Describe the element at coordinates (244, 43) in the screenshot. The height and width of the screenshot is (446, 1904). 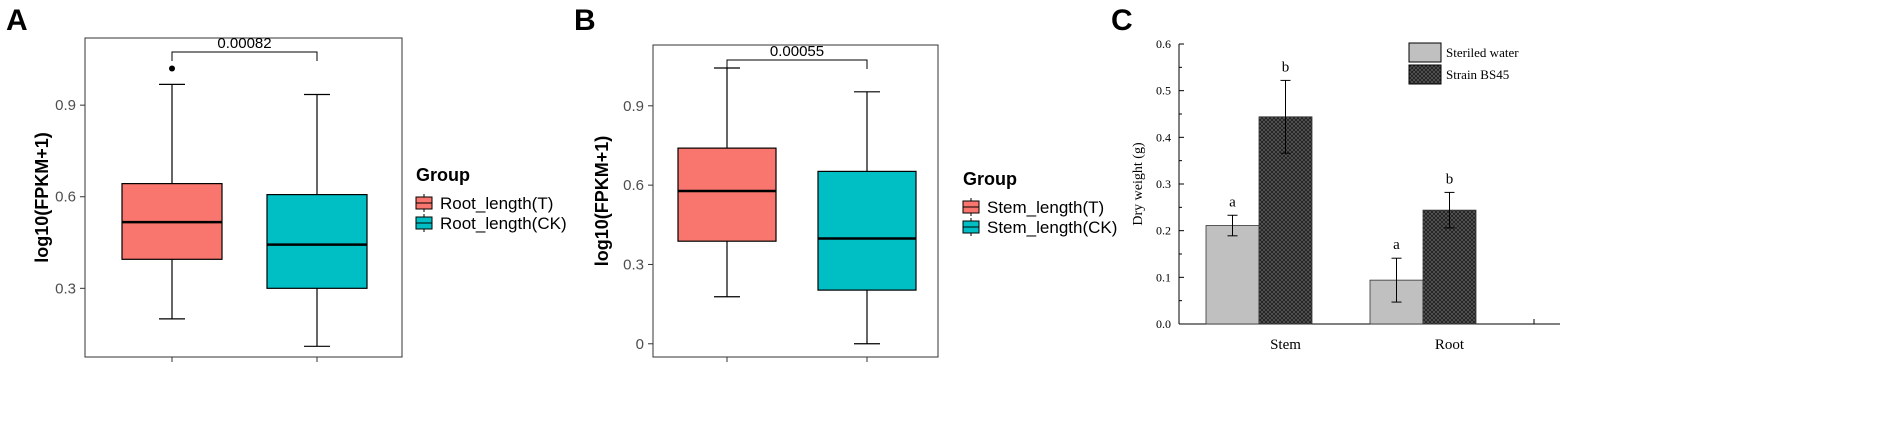
I see `p-value-label: 0.00082` at that location.